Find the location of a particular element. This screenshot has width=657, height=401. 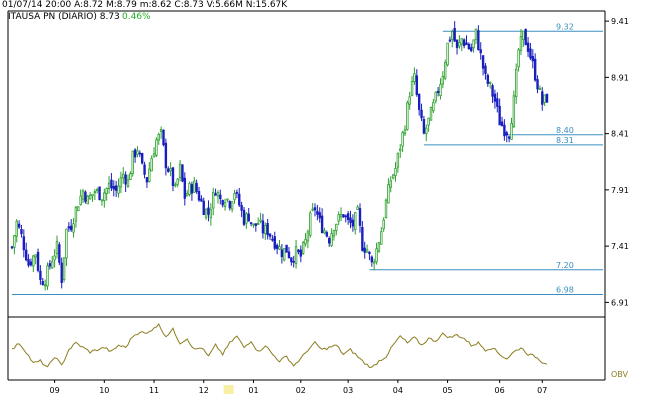

obv-line is located at coordinates (279, 346).